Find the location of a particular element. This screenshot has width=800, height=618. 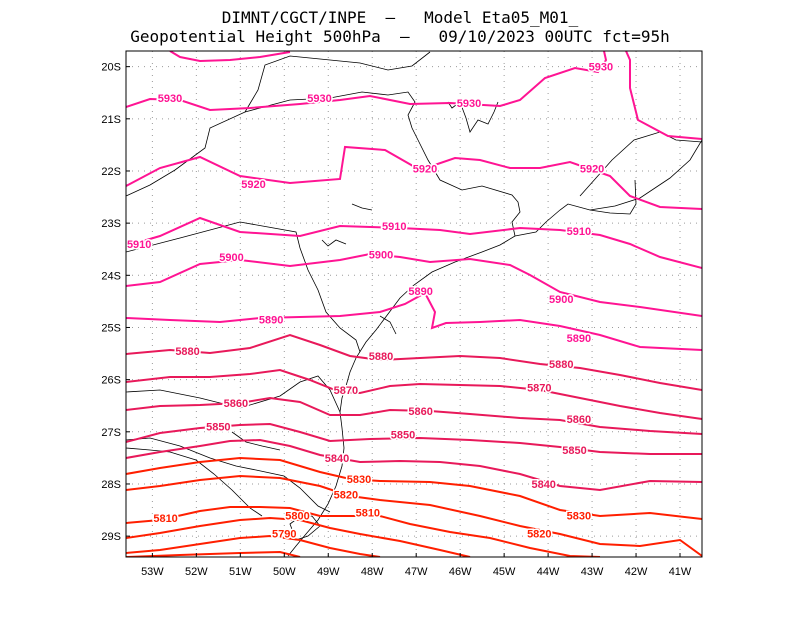

lon-tick-label: 41W is located at coordinates (680, 572).